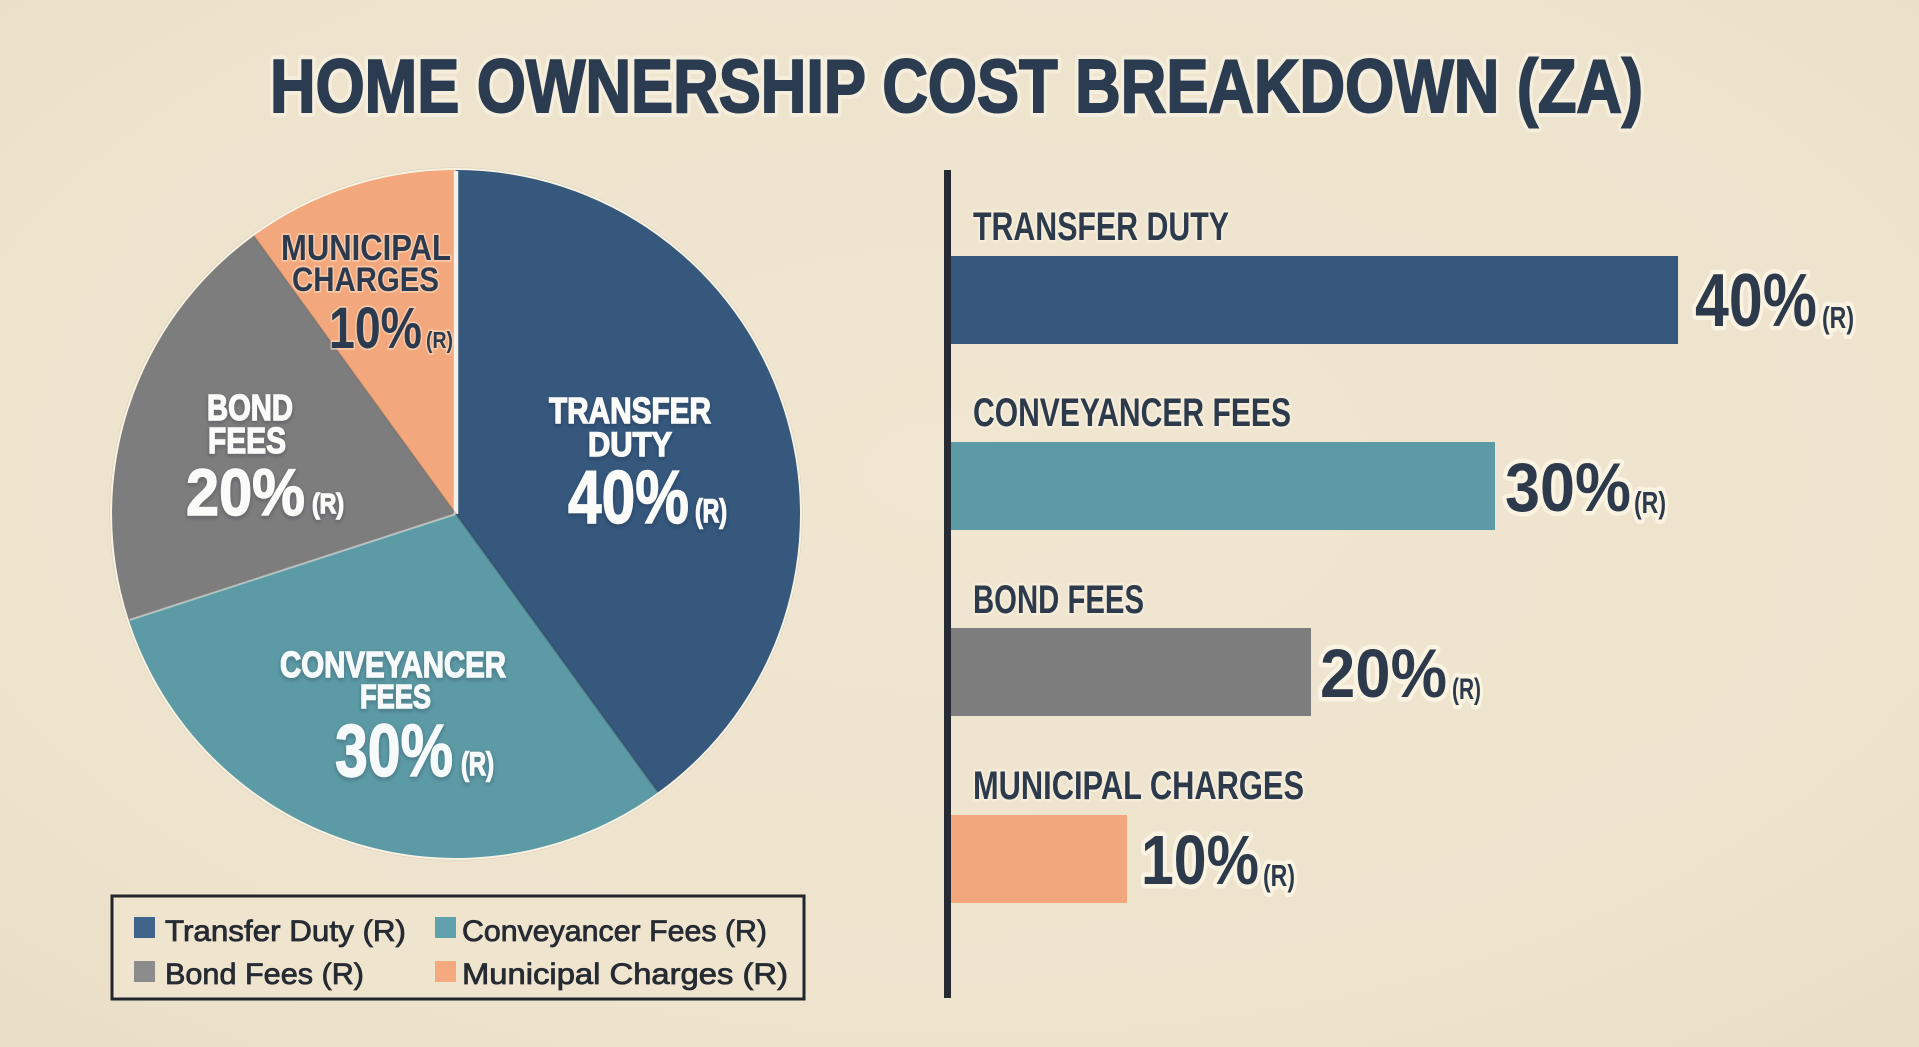 The width and height of the screenshot is (1919, 1047). I want to click on svg-text: CHARGES, so click(365, 280).